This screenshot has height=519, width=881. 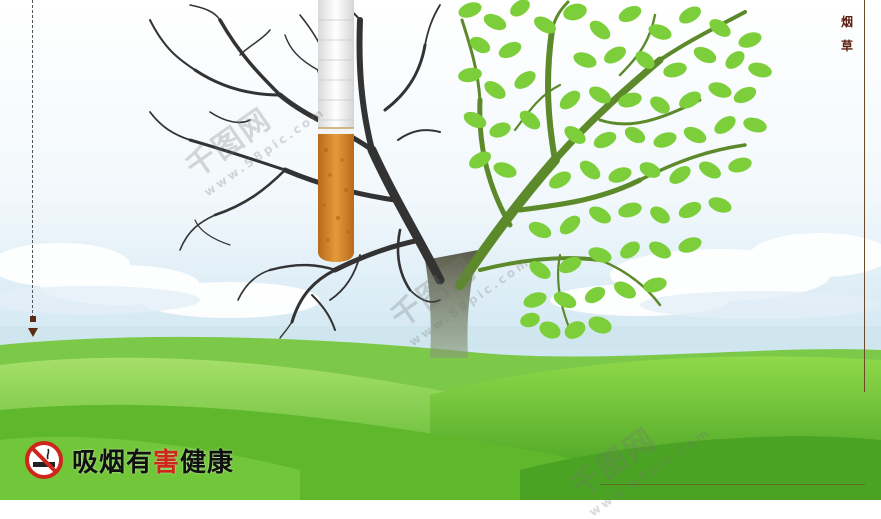 What do you see at coordinates (167, 462) in the screenshot?
I see `slogan-highlight: 害` at bounding box center [167, 462].